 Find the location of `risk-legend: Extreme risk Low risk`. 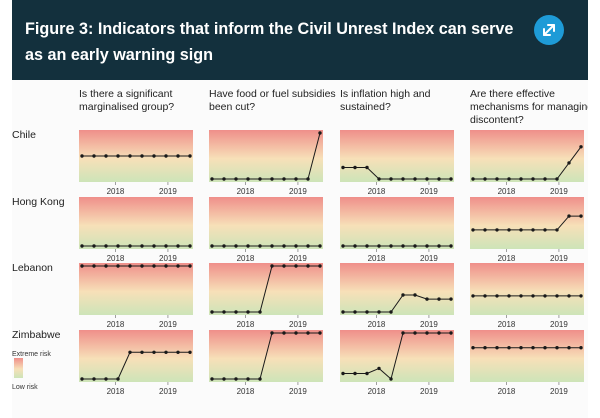

risk-legend: Extreme risk Low risk is located at coordinates (31, 371).